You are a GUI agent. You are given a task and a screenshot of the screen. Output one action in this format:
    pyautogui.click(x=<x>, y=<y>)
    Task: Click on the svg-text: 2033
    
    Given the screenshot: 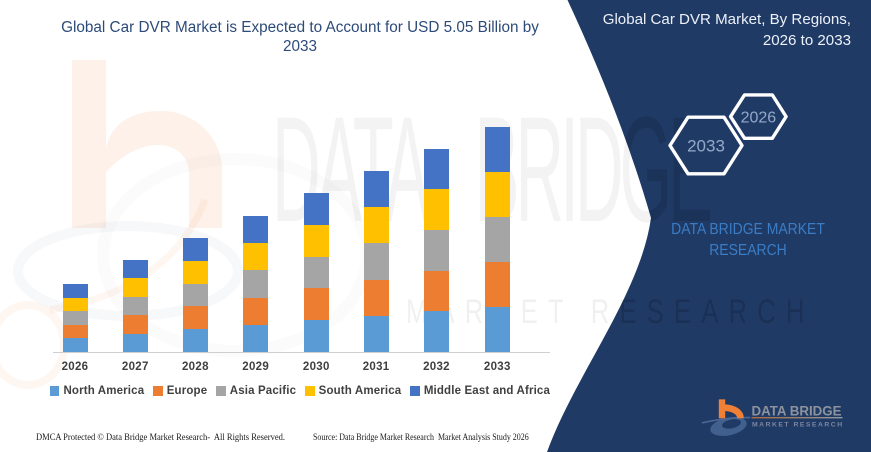 What is the action you would take?
    pyautogui.click(x=706, y=146)
    